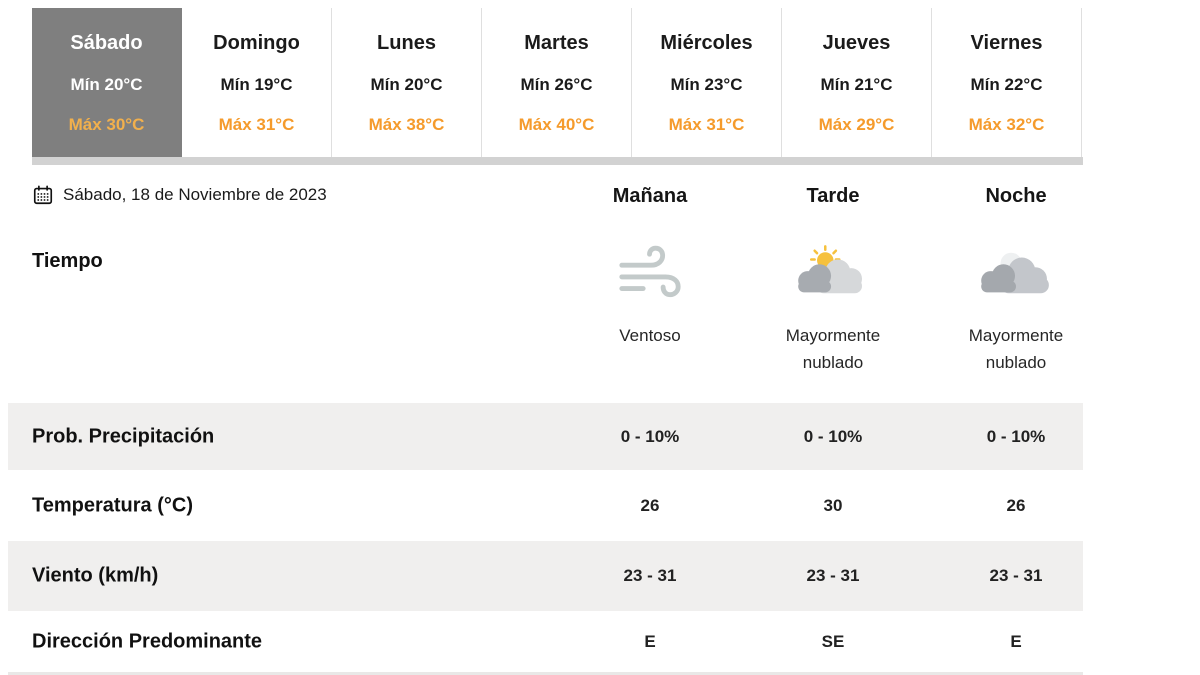 The width and height of the screenshot is (1200, 675). What do you see at coordinates (856, 42) in the screenshot?
I see `day-label: Jueves` at bounding box center [856, 42].